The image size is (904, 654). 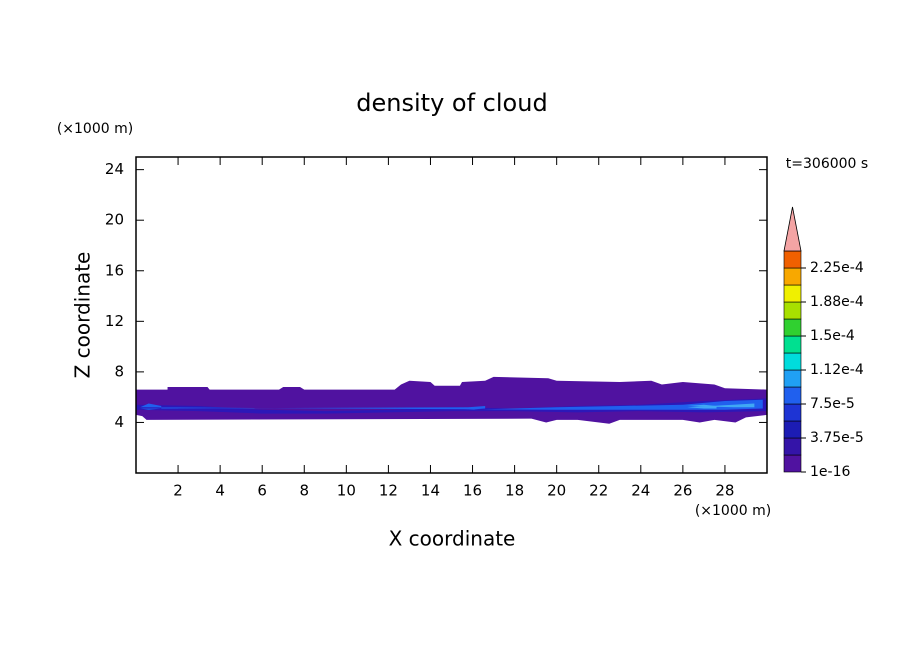 What do you see at coordinates (119, 422) in the screenshot?
I see `y-tick-label: 4` at bounding box center [119, 422].